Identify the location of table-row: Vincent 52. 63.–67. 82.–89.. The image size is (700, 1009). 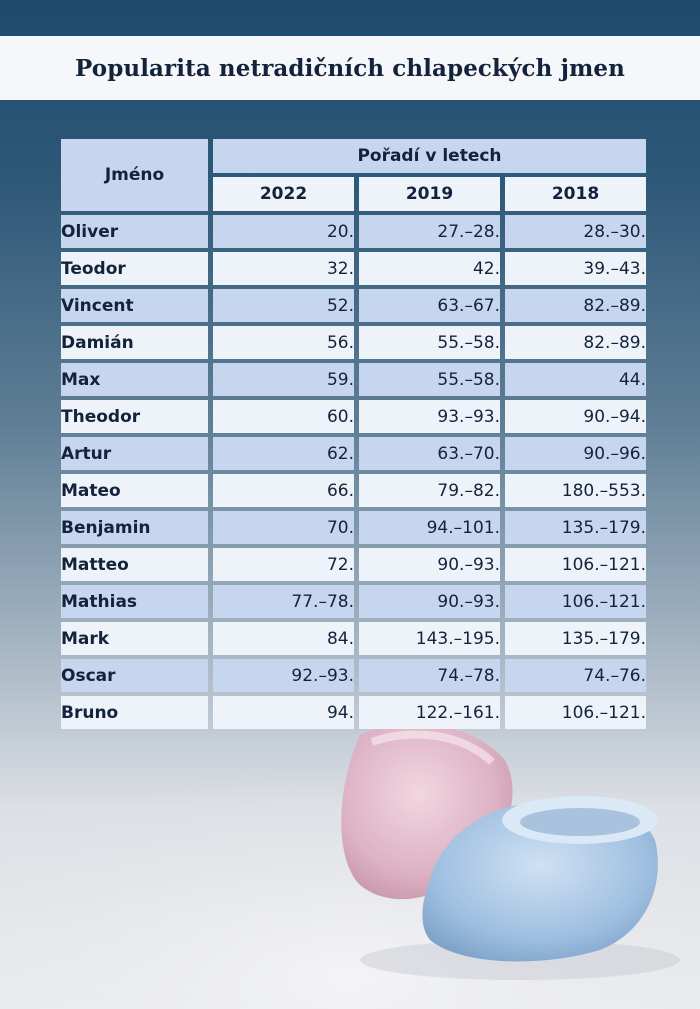
(353, 305).